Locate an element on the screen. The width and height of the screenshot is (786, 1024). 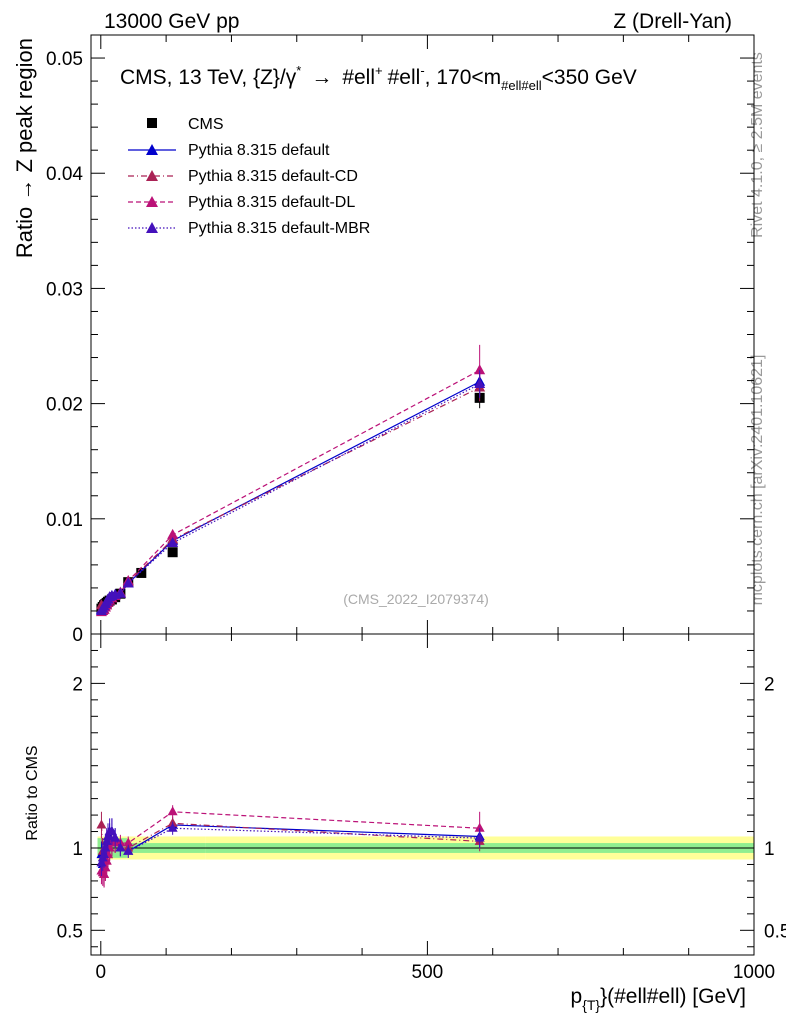
top-series-group is located at coordinates (290, 480).